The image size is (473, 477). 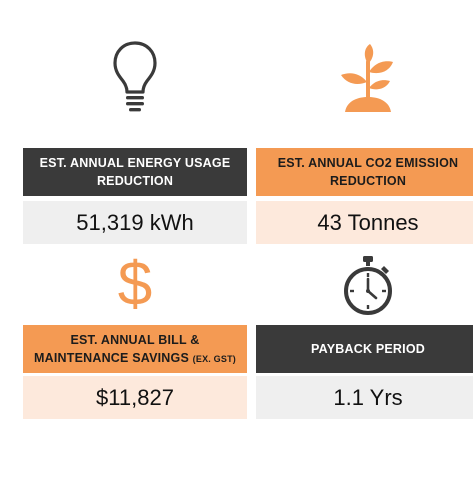 I want to click on energy-usage-value: 51,319 kWh, so click(x=135, y=222).